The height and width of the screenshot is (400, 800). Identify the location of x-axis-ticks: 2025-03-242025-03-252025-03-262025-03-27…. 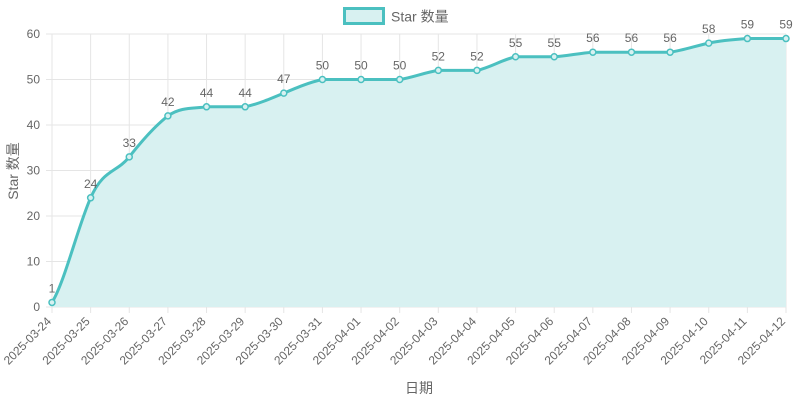
(395, 341).